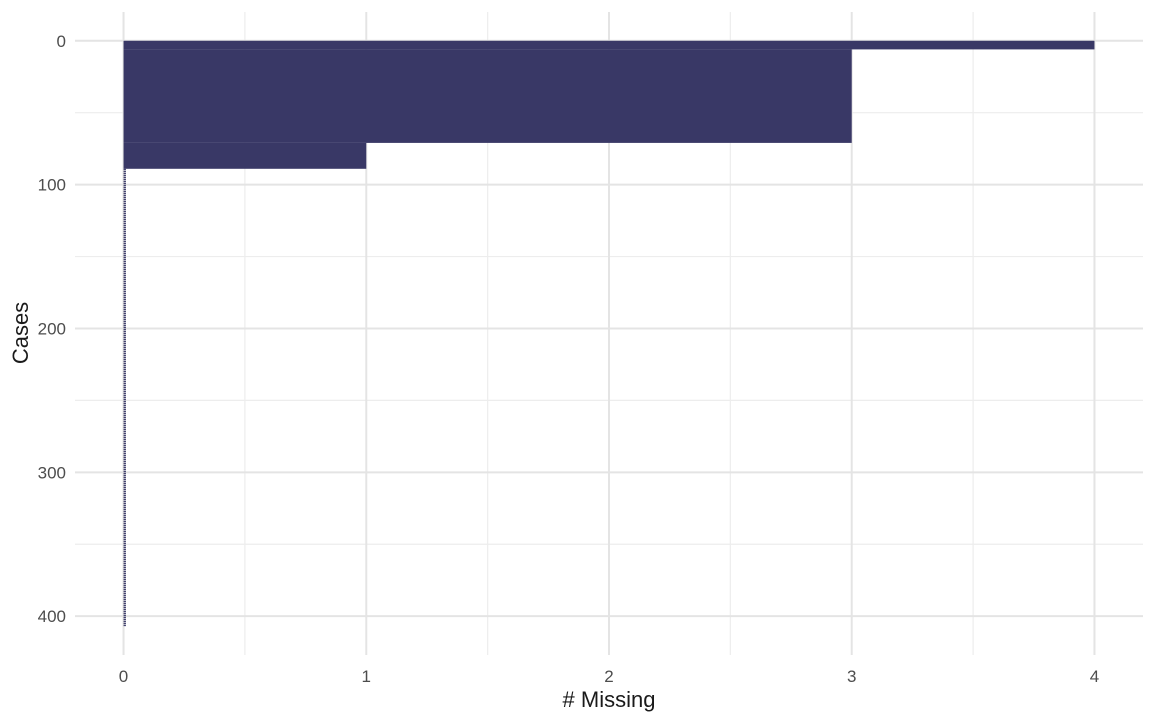 The width and height of the screenshot is (1152, 720). What do you see at coordinates (52, 185) in the screenshot?
I see `y-tick-label: 100` at bounding box center [52, 185].